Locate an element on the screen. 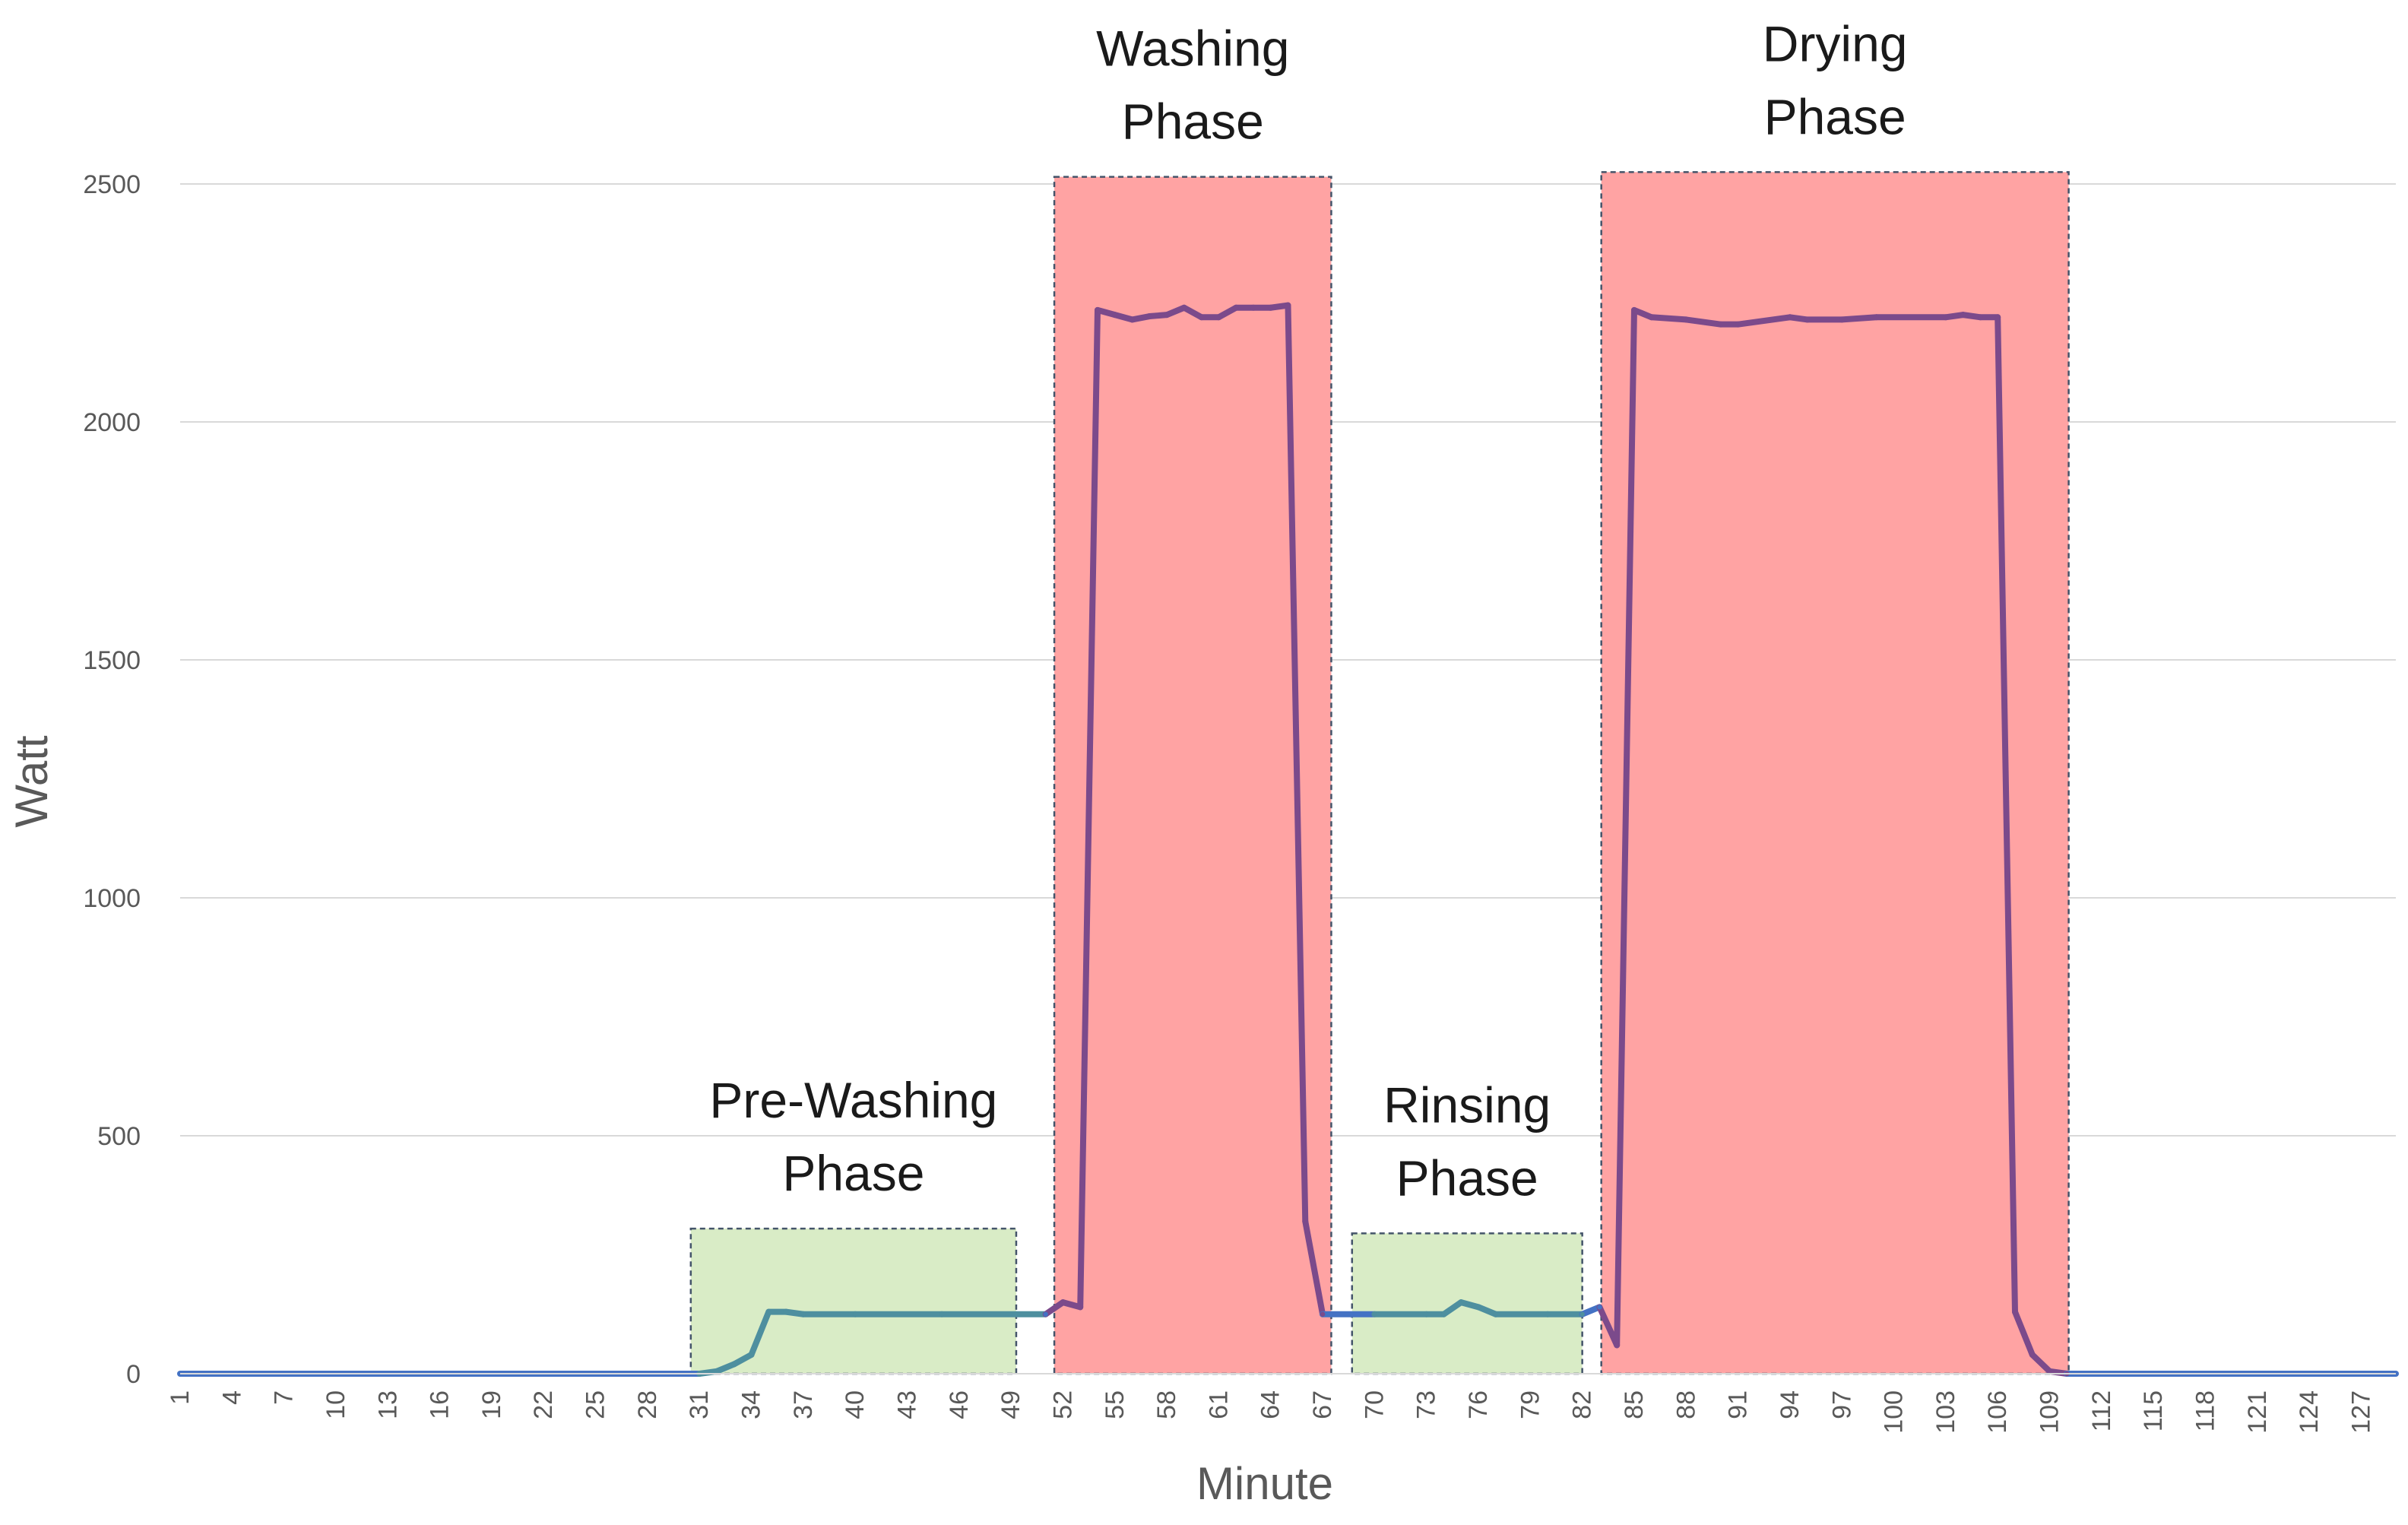 The height and width of the screenshot is (1525, 2408). x-tick-label: 67 is located at coordinates (1322, 1404).